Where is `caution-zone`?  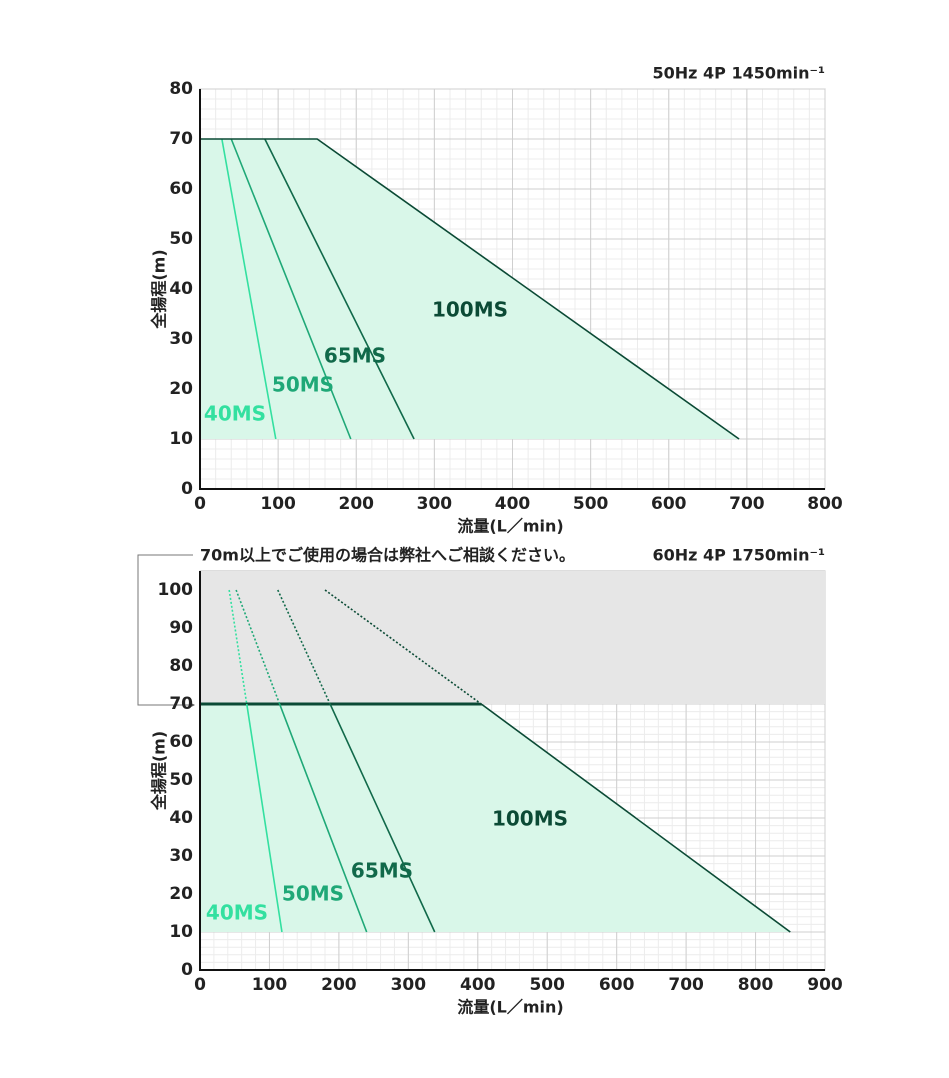 caution-zone is located at coordinates (512, 637).